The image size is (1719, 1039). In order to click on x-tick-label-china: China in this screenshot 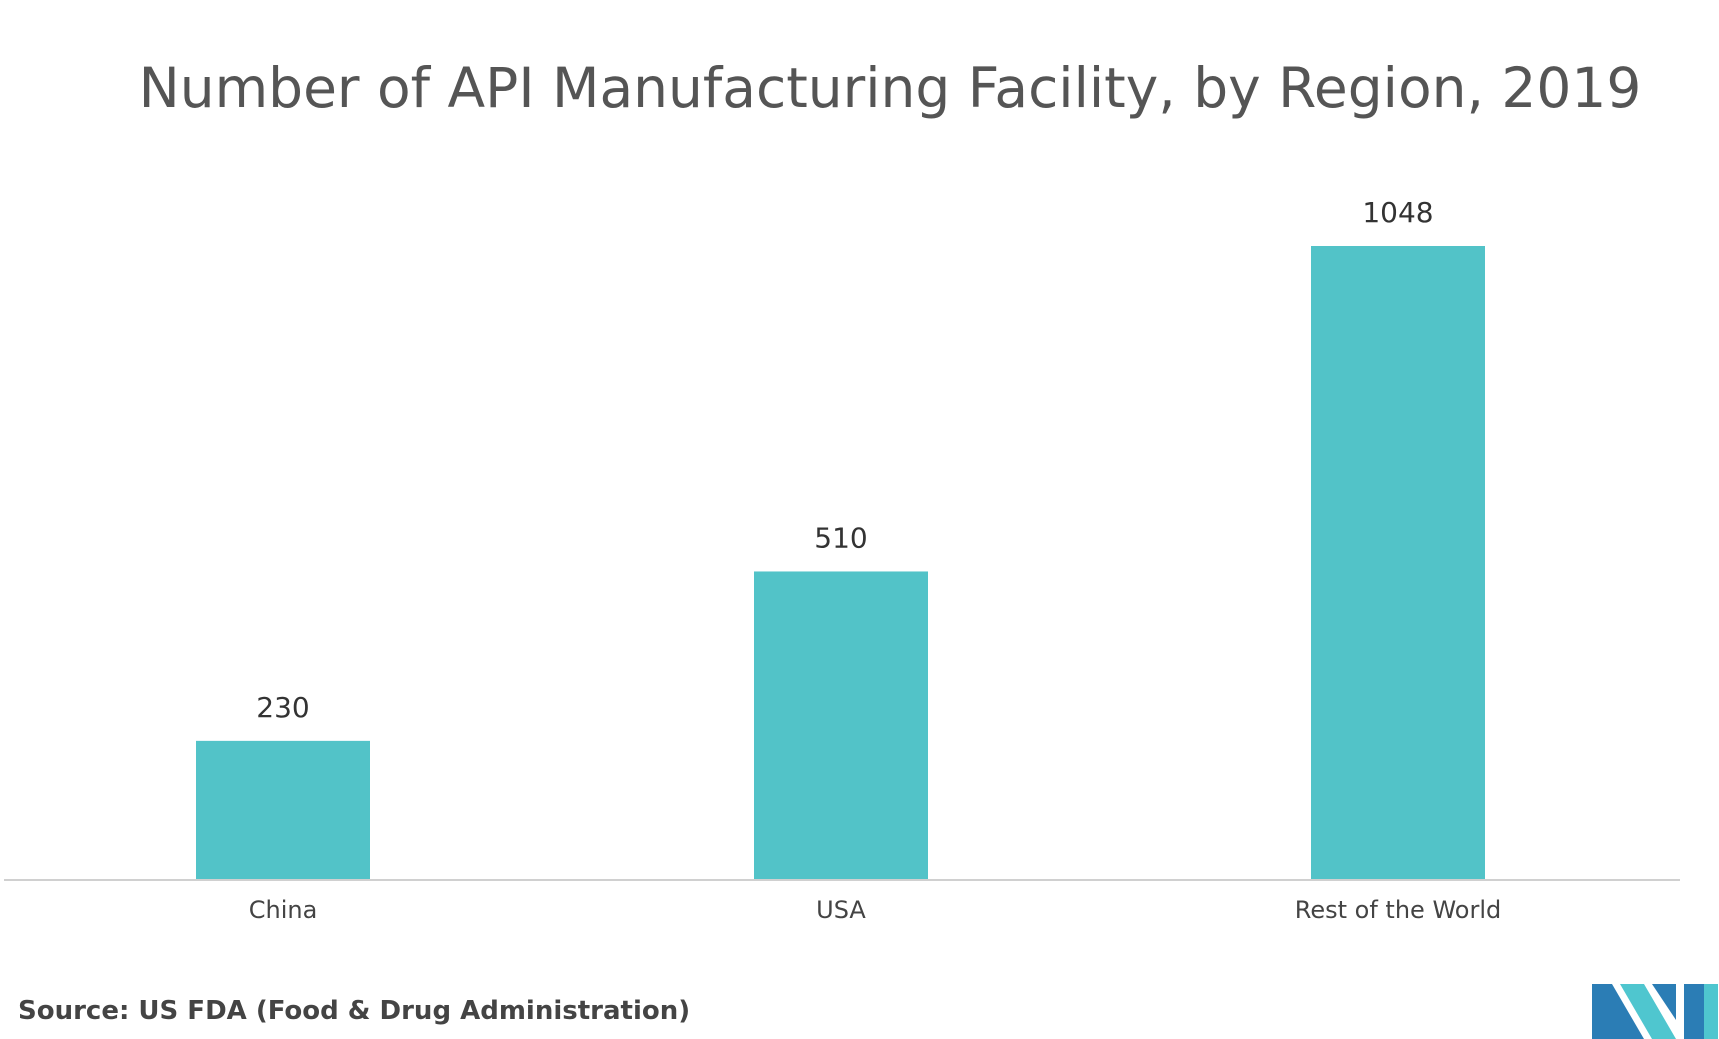, I will do `click(283, 910)`.